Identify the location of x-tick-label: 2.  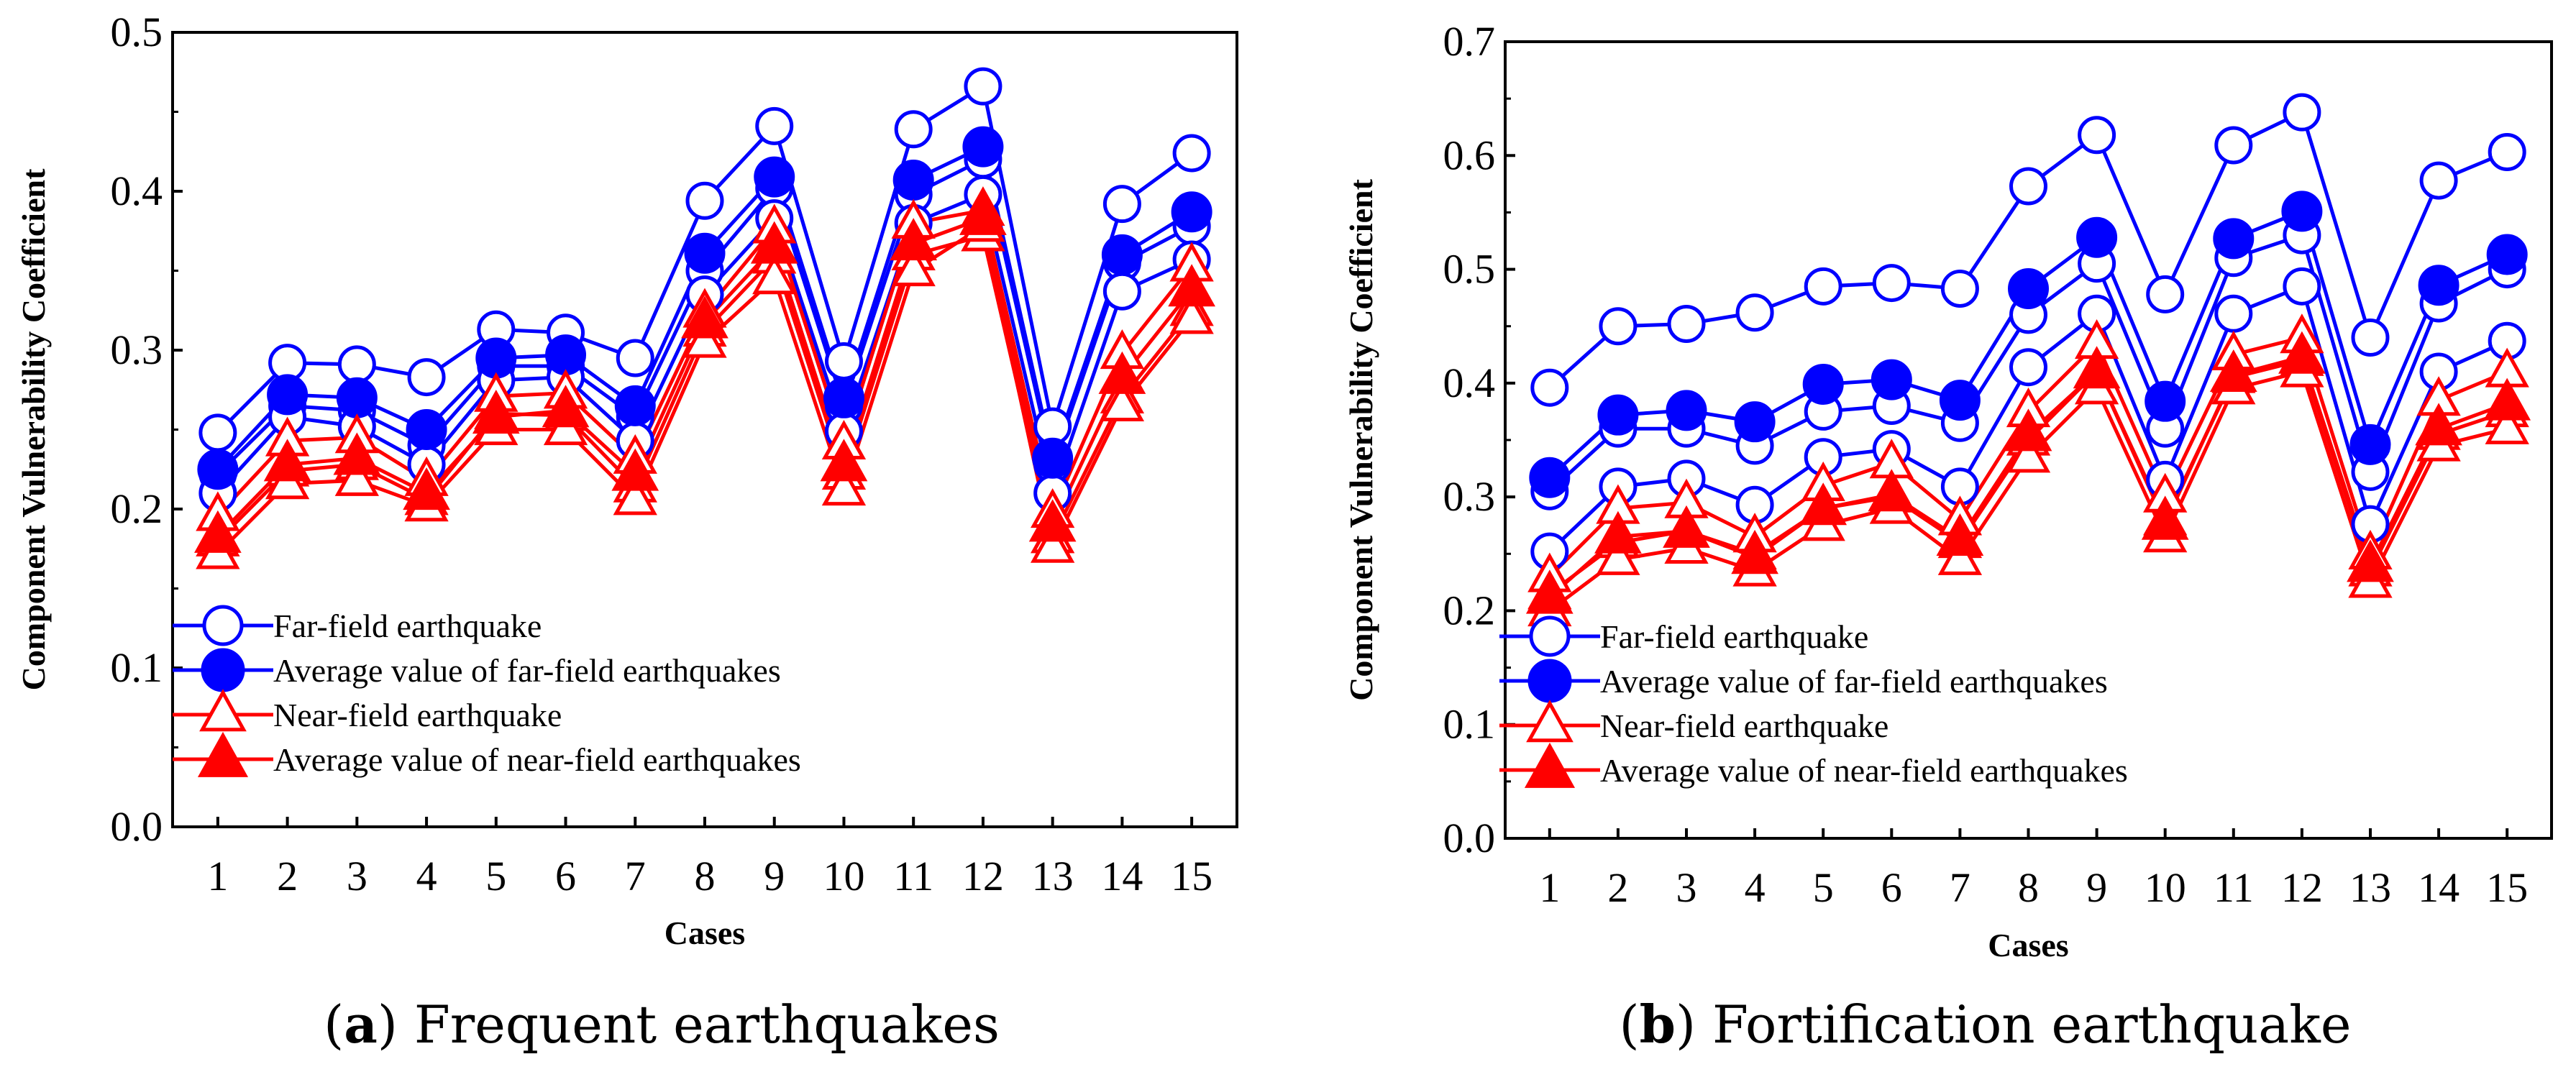
(1617, 887).